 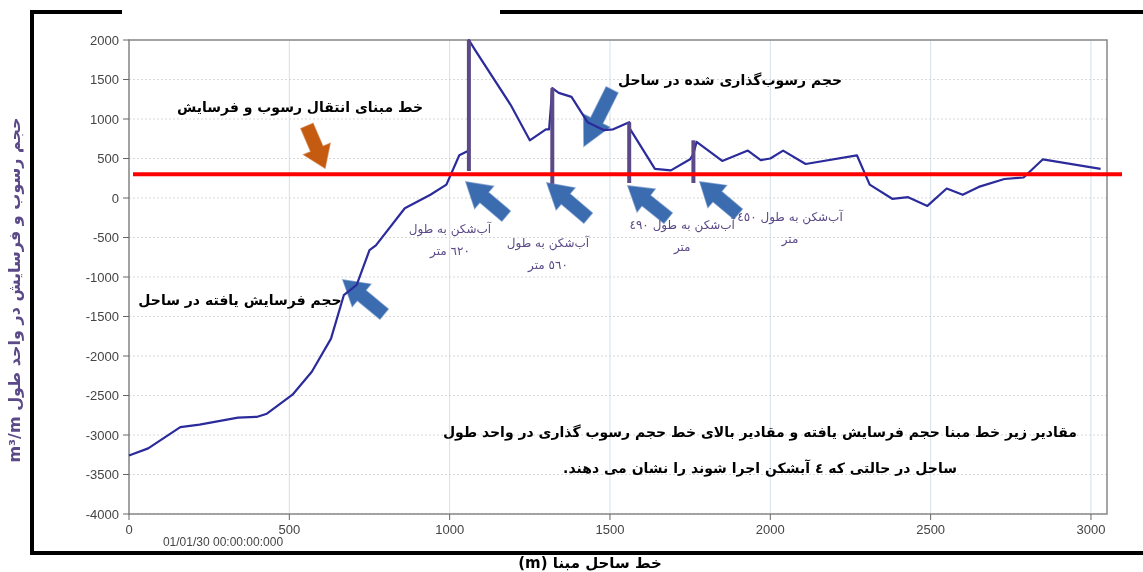 I want to click on y-tick-label: -4000, so click(x=102, y=514).